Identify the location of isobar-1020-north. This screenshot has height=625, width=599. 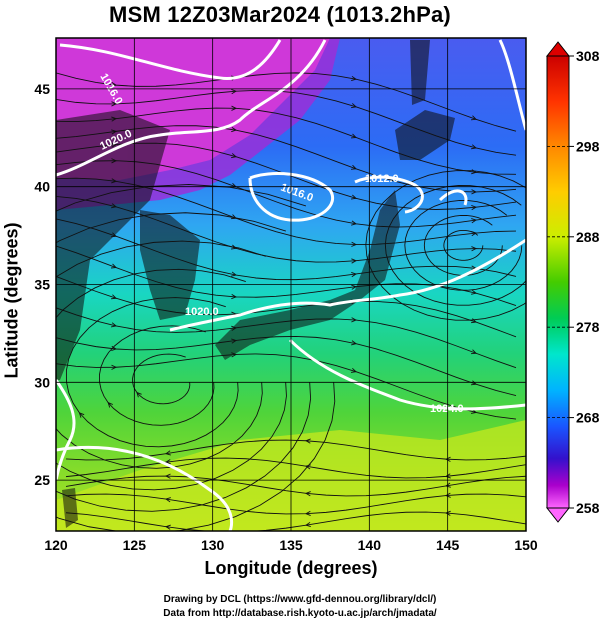
(191, 108).